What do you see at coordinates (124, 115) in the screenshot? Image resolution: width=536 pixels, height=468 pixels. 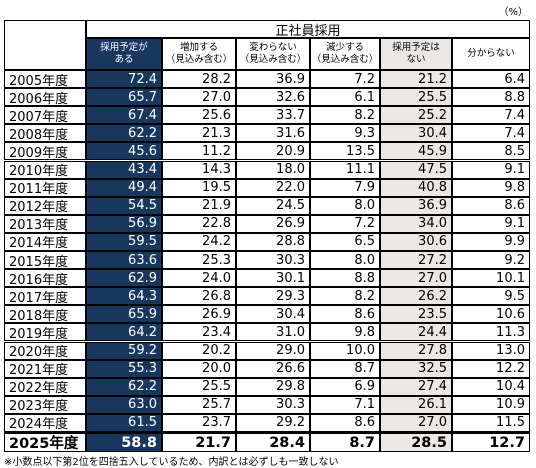 I see `cell: 67.4` at bounding box center [124, 115].